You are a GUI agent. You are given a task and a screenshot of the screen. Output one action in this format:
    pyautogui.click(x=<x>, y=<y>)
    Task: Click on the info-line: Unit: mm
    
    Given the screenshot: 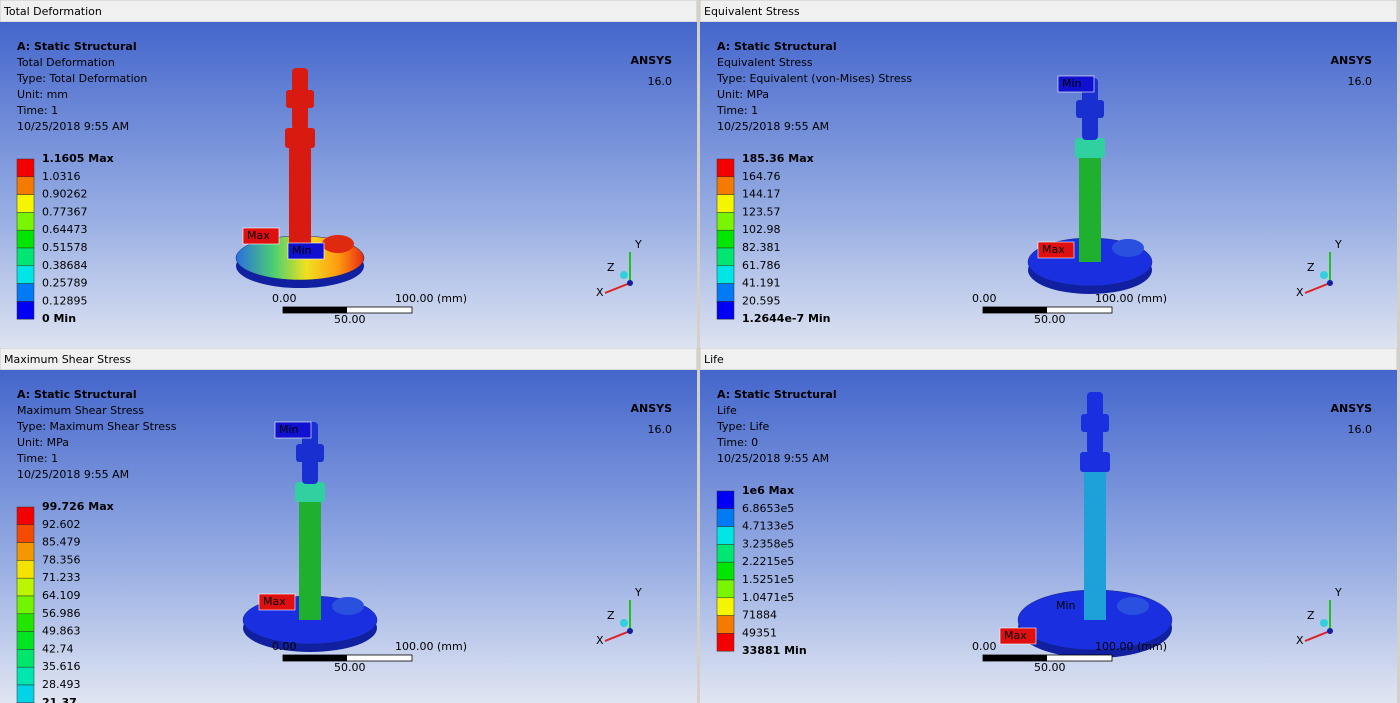 What is the action you would take?
    pyautogui.click(x=42, y=94)
    